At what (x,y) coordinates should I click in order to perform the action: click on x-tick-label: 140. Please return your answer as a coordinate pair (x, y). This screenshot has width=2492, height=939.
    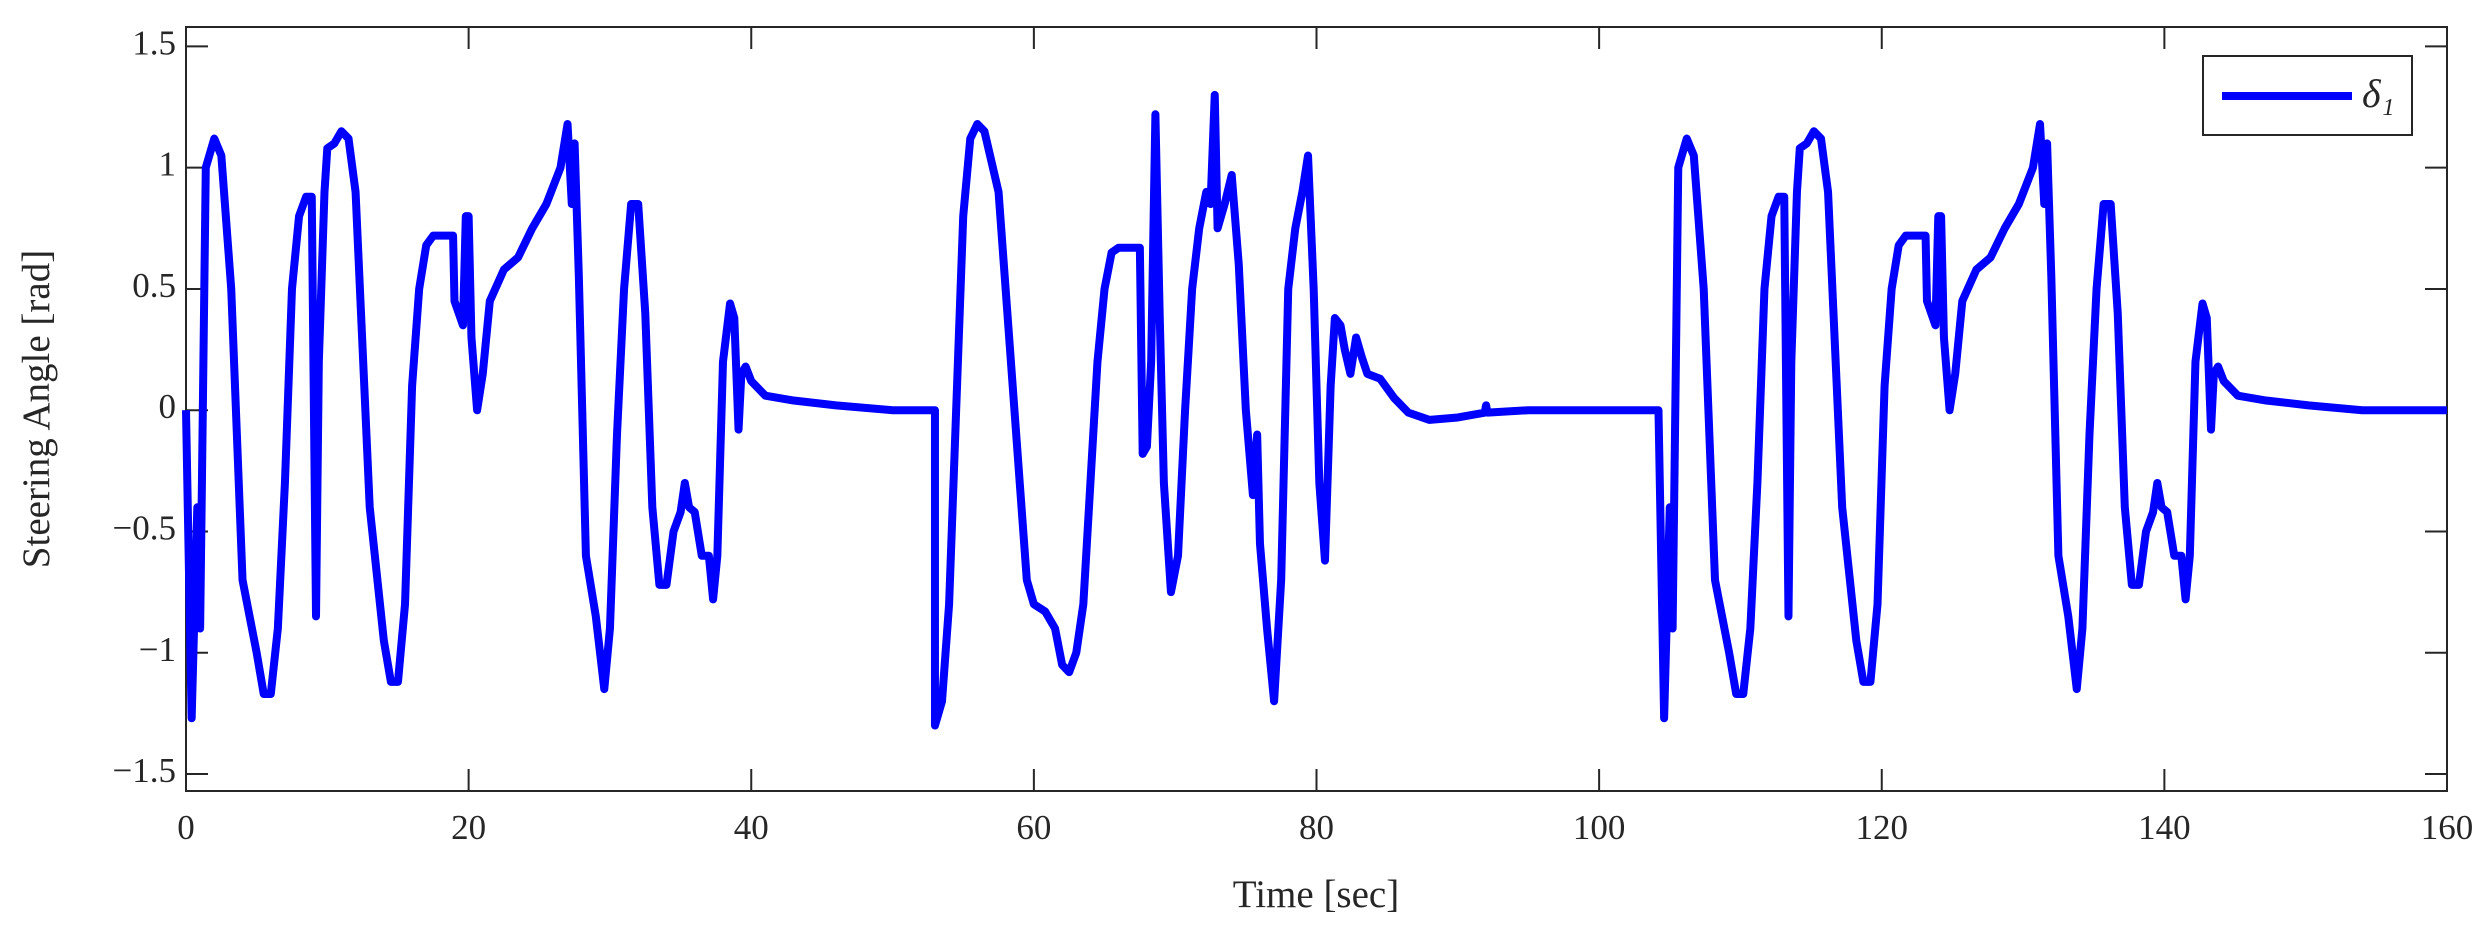
    Looking at the image, I should click on (2164, 827).